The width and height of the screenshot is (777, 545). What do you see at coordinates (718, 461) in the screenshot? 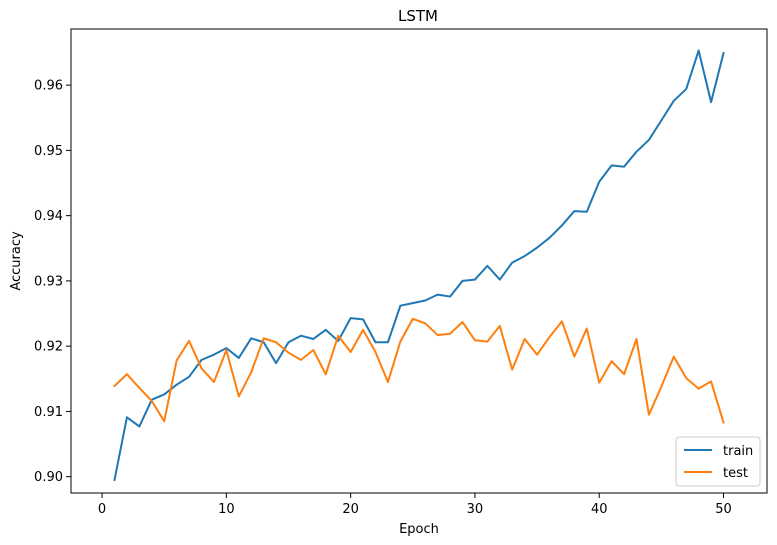
I see `legend: train test` at bounding box center [718, 461].